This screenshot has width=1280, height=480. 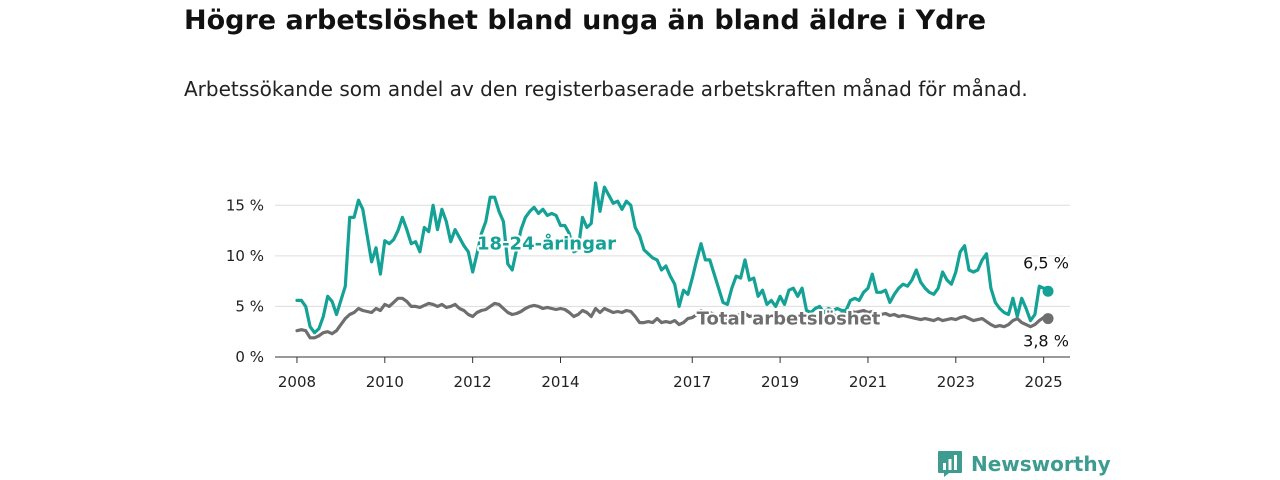 I want to click on x-tick-label: 2025, so click(x=1044, y=382).